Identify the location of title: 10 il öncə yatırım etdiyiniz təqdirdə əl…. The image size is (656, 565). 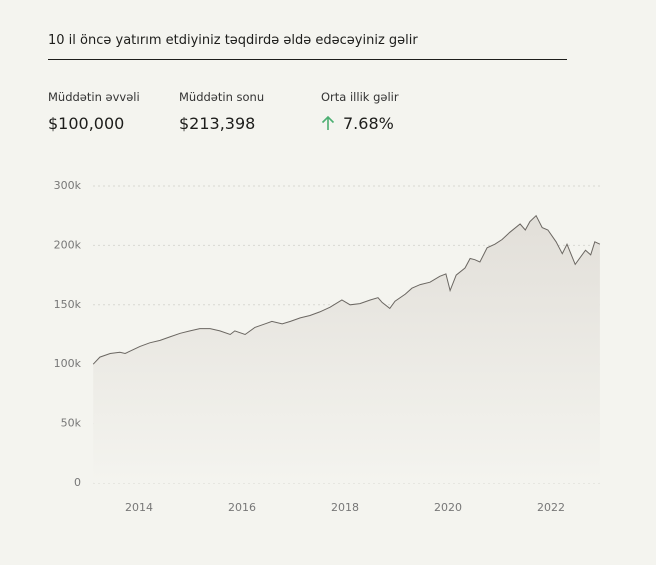
(233, 40).